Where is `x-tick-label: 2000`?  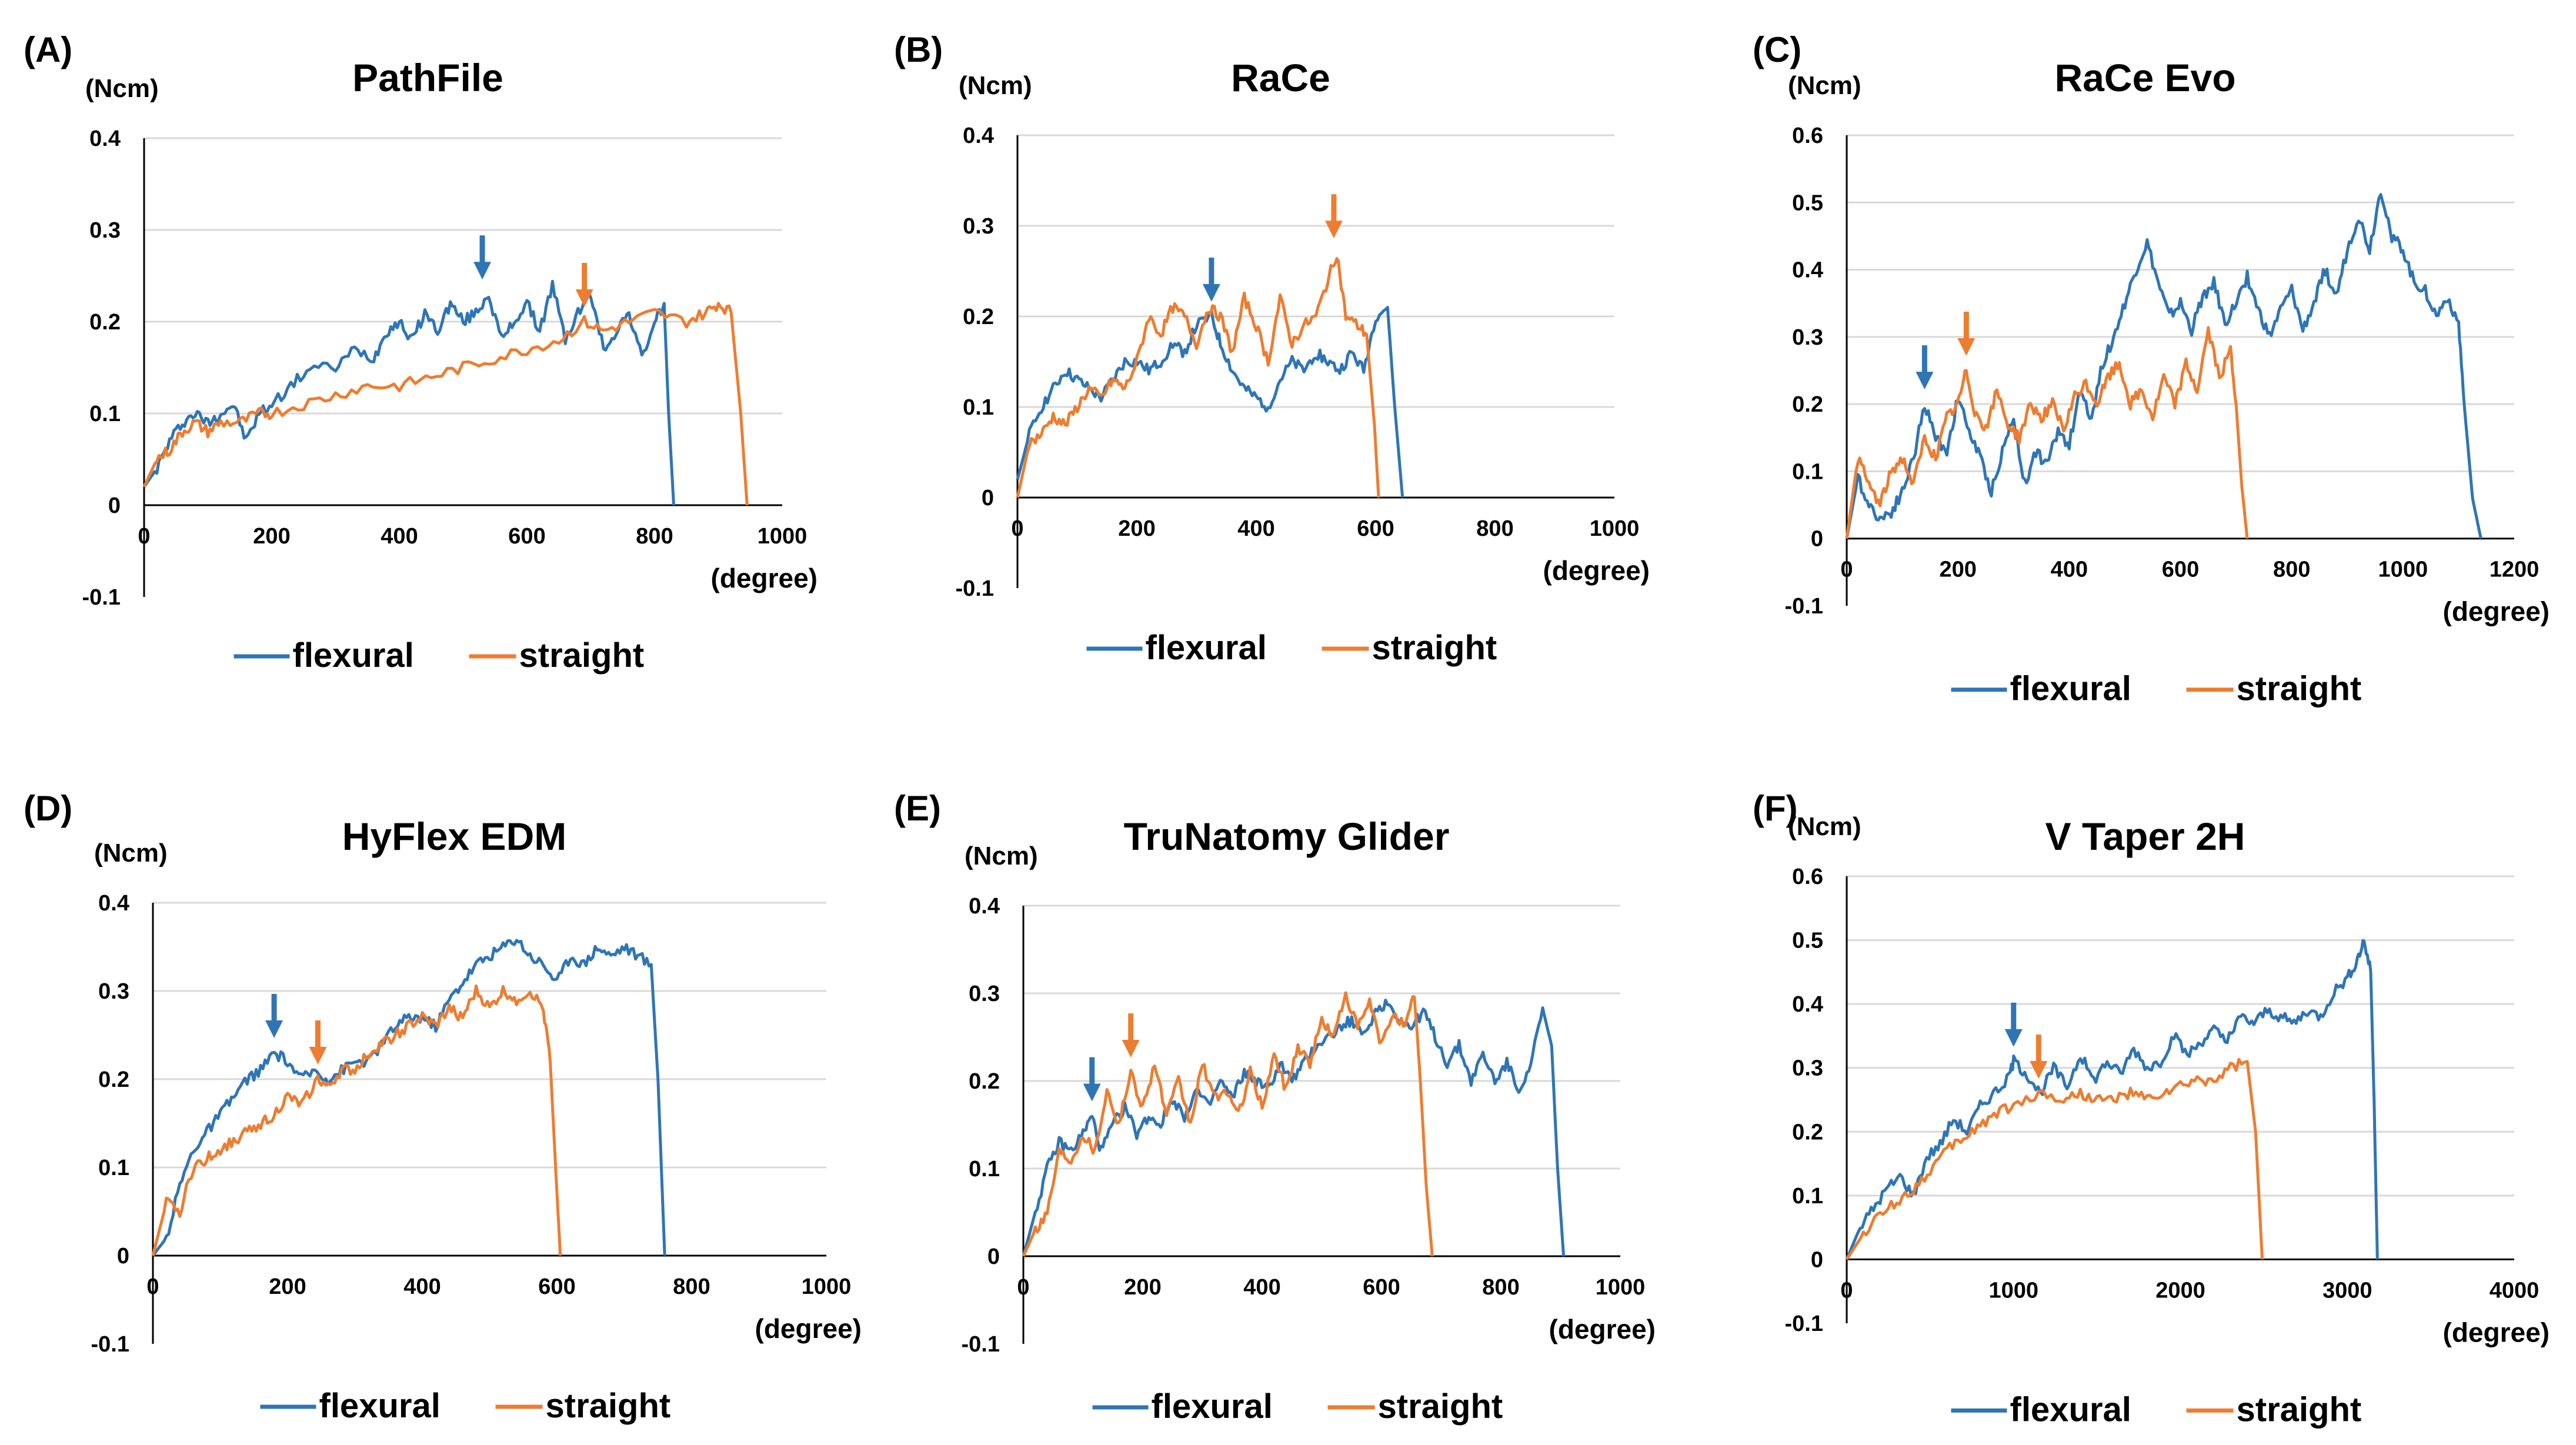 x-tick-label: 2000 is located at coordinates (2180, 1290).